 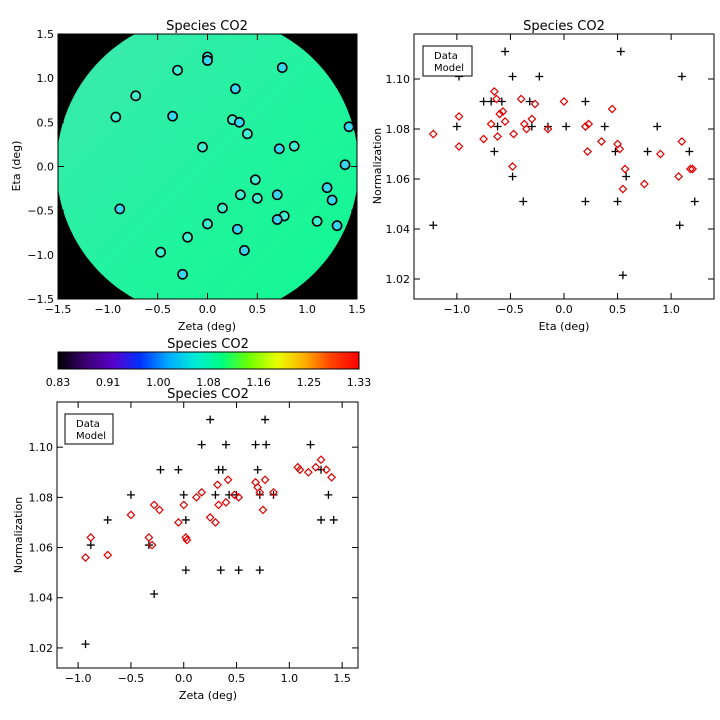 I want to click on y-tick-label: 1.10, so click(x=41, y=447).